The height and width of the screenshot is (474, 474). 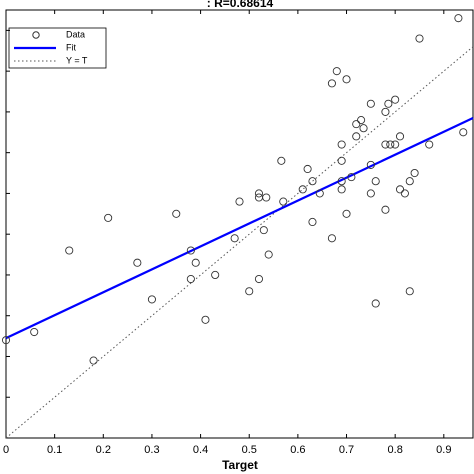 What do you see at coordinates (151, 450) in the screenshot?
I see `x-tick-label: 0.3` at bounding box center [151, 450].